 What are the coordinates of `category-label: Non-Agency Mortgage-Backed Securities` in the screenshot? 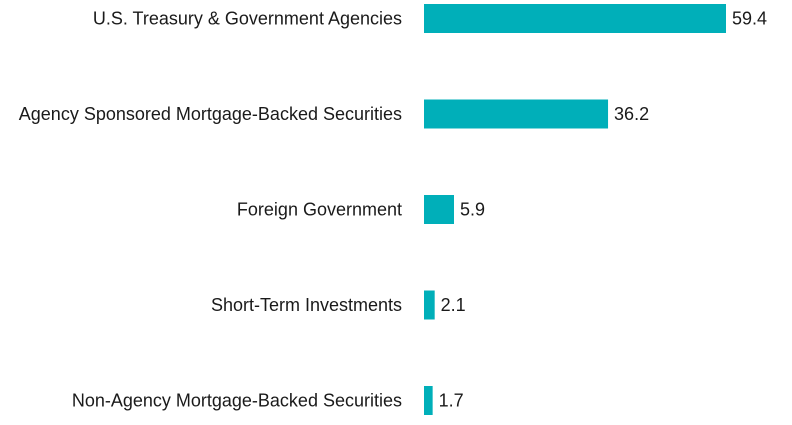 It's located at (237, 401).